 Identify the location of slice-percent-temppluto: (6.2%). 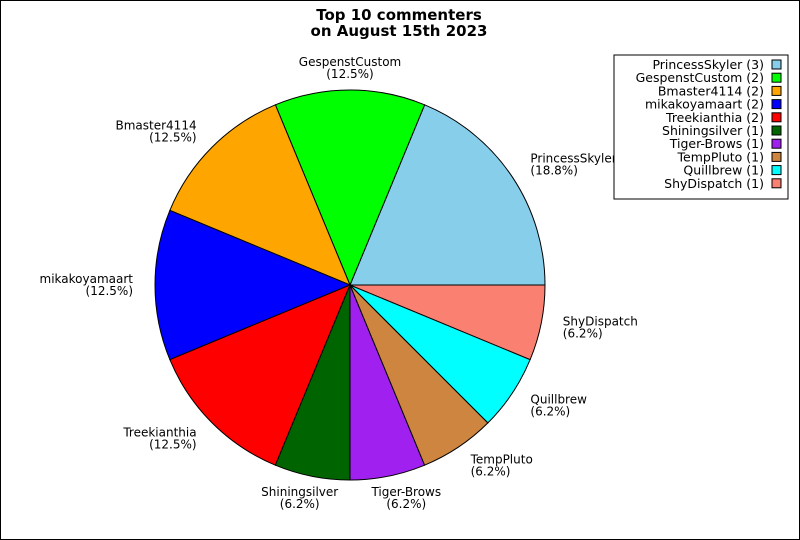
(491, 471).